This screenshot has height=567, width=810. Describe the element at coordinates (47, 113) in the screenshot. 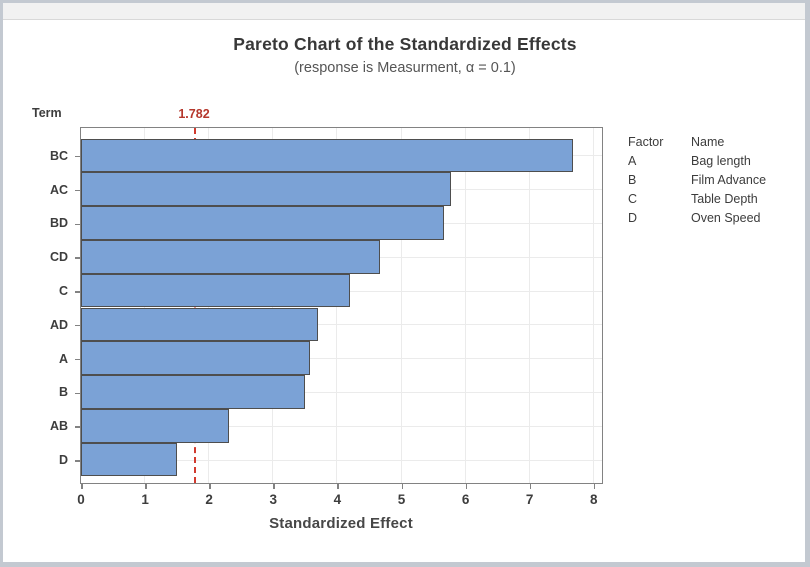

I see `y-axis-title: Term` at that location.